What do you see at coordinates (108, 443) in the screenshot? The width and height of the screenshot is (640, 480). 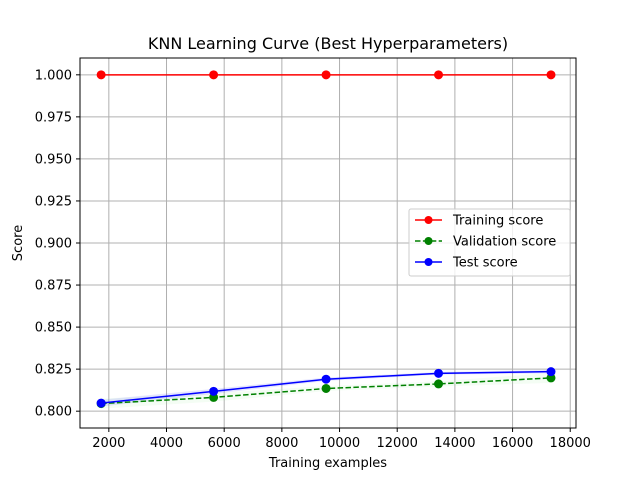 I see `x-tick-label: 2000` at bounding box center [108, 443].